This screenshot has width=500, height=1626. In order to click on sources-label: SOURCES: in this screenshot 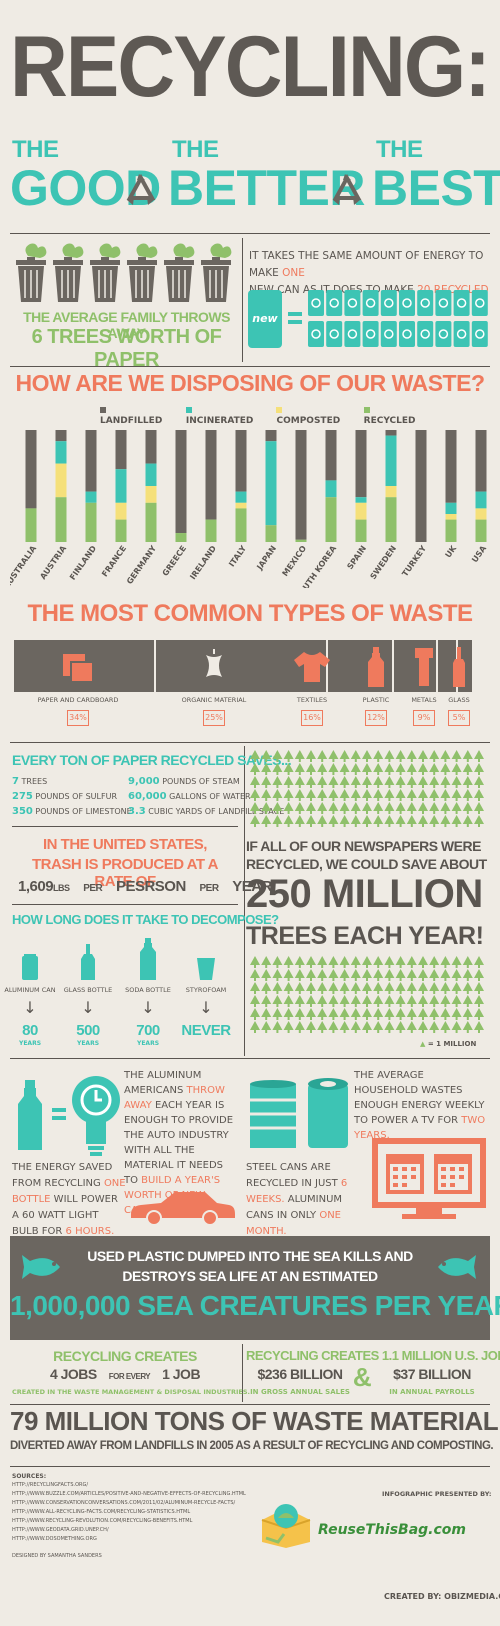, I will do `click(29, 1476)`.